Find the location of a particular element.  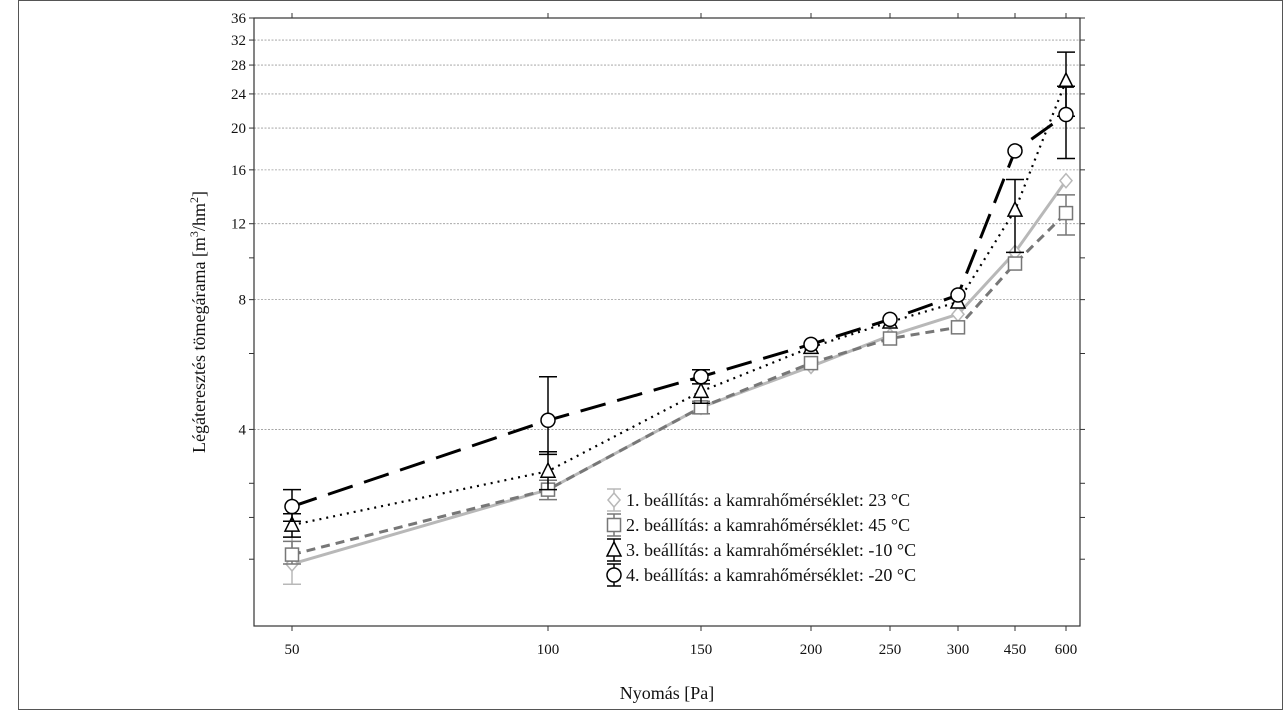

y-axis-title-sup2: 2 is located at coordinates (194, 200).